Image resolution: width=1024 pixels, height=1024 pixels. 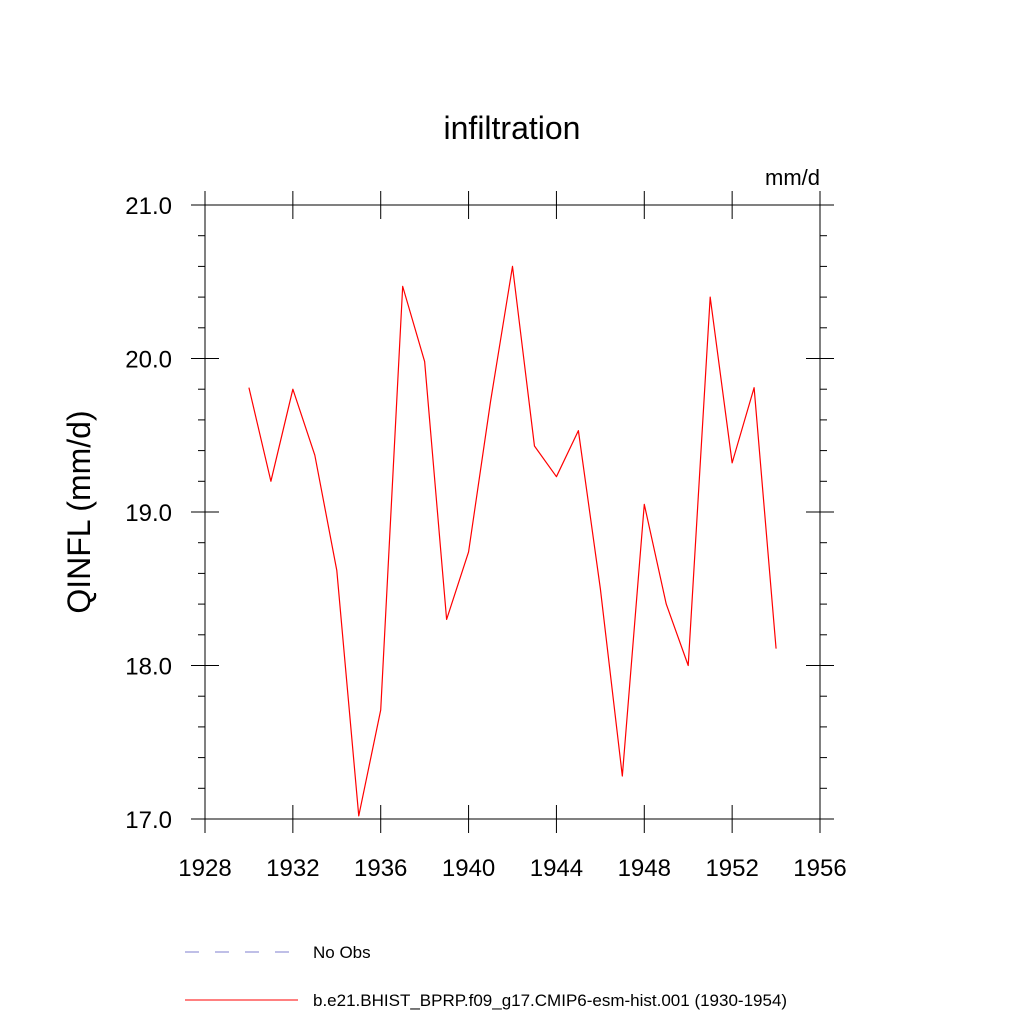 What do you see at coordinates (731, 868) in the screenshot?
I see `x-tick-label: 1952` at bounding box center [731, 868].